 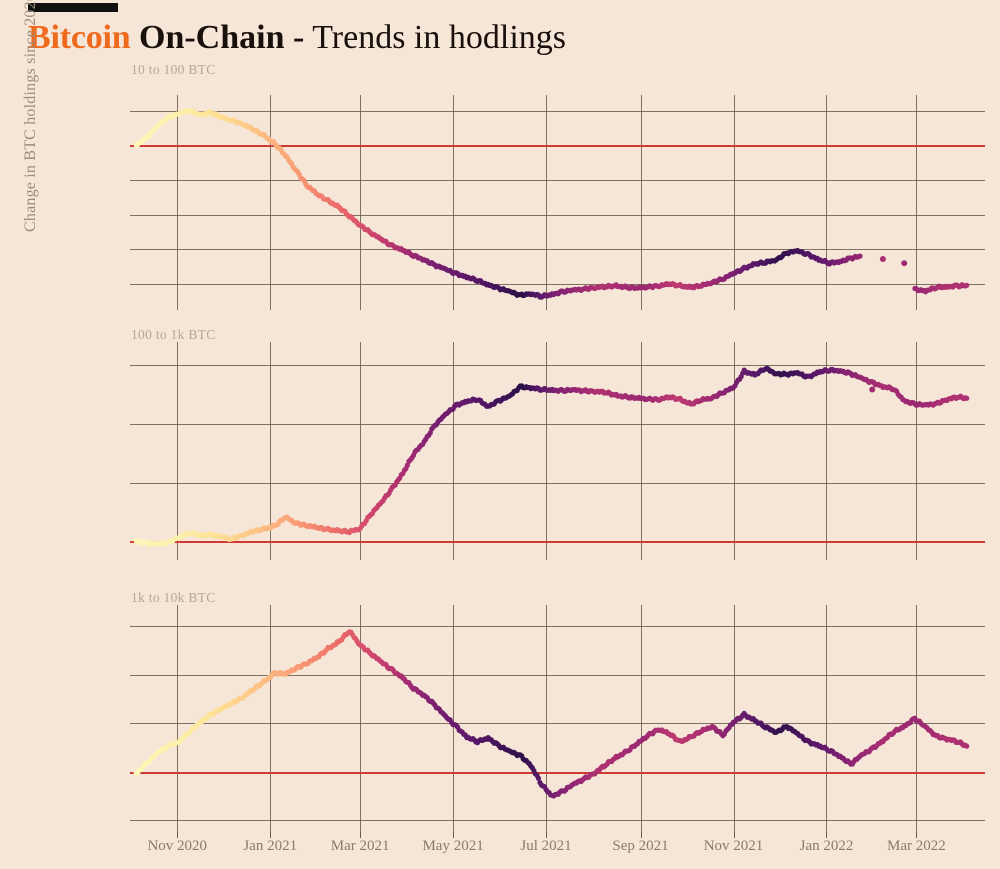 I want to click on page-title: Bitcoin On-Chain - Trends in hodlings, so click(x=297, y=38).